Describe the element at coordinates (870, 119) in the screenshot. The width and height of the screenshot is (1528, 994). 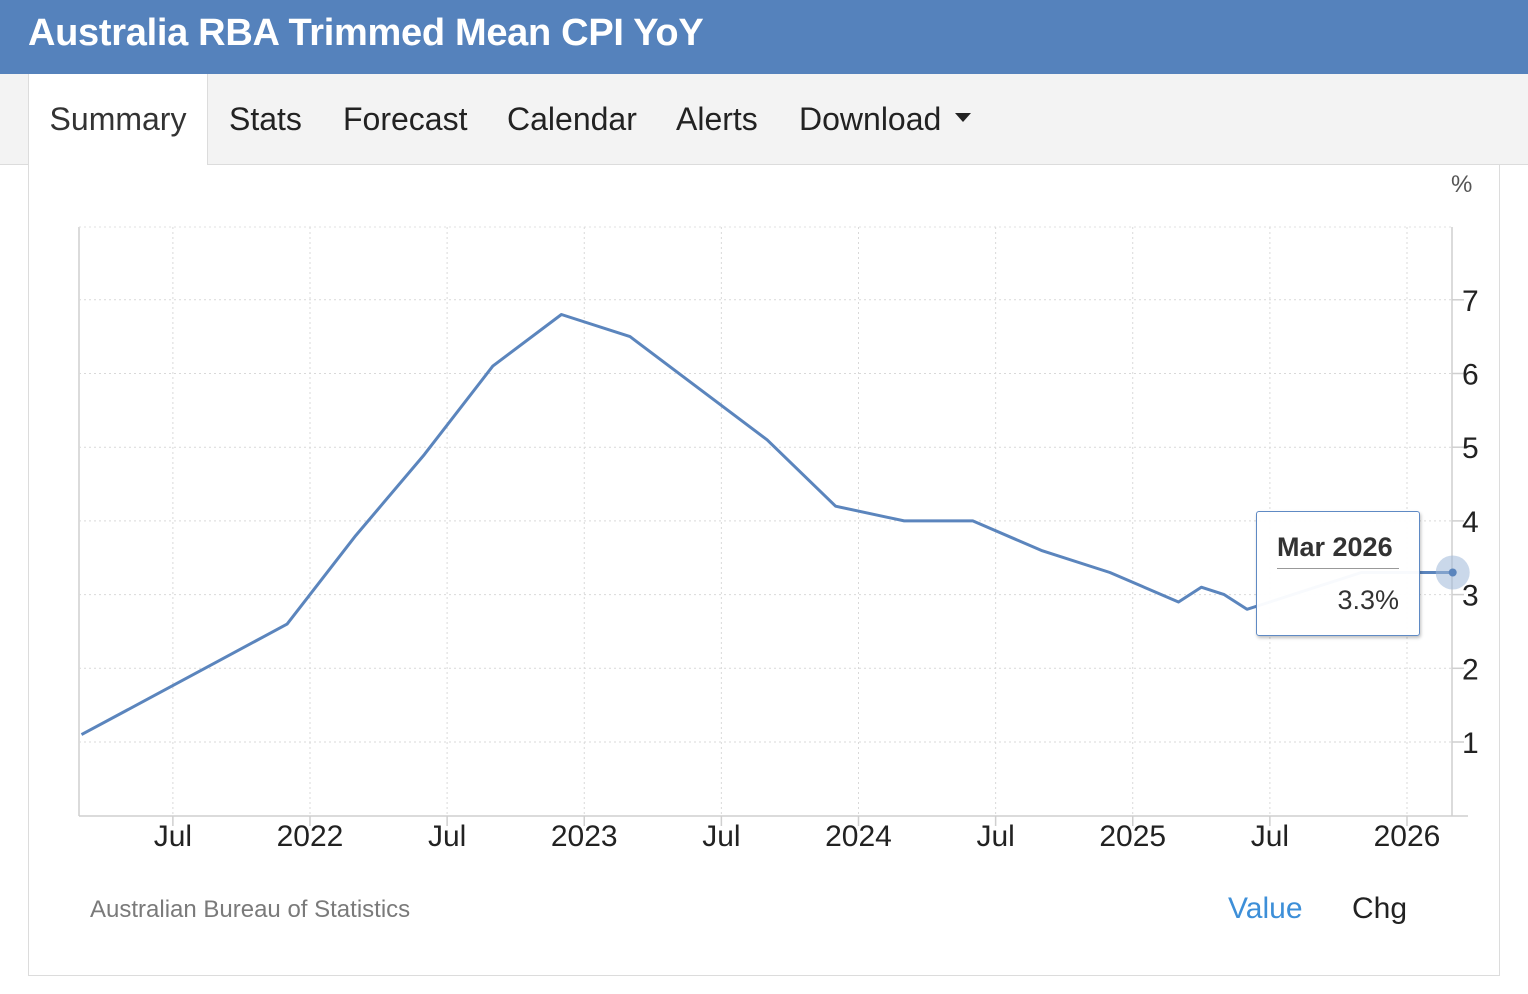
I see `tab-download-label: Download` at that location.